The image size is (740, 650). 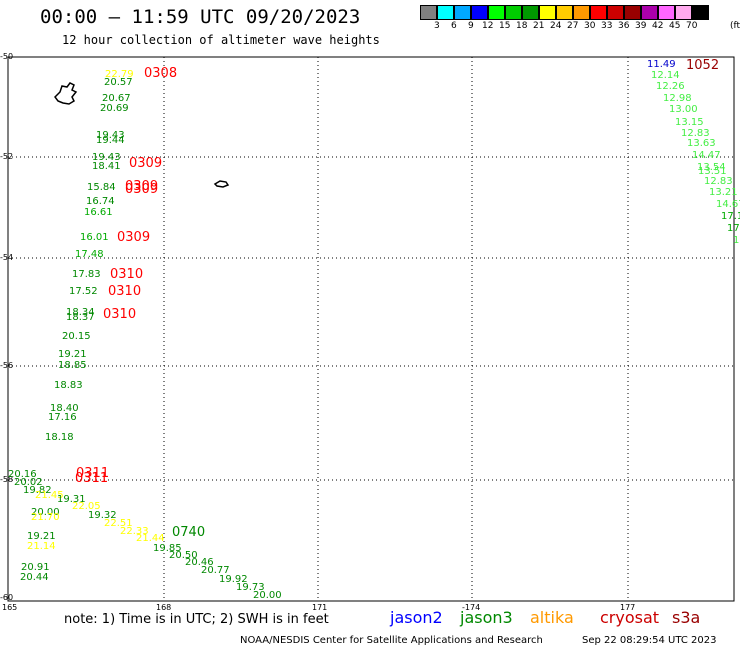 What do you see at coordinates (59, 437) in the screenshot?
I see `wave-height-value: 18.18` at bounding box center [59, 437].